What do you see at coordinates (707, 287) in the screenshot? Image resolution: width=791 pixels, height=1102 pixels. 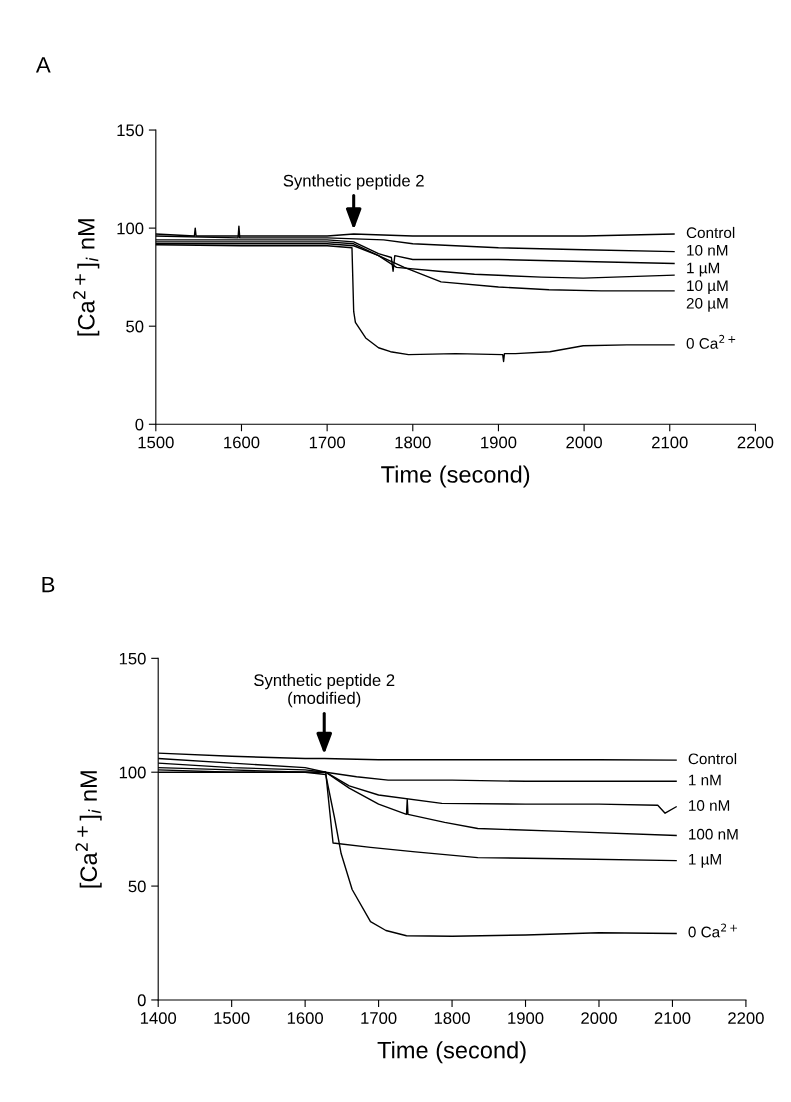 I see `series-label: 10 µM` at bounding box center [707, 287].